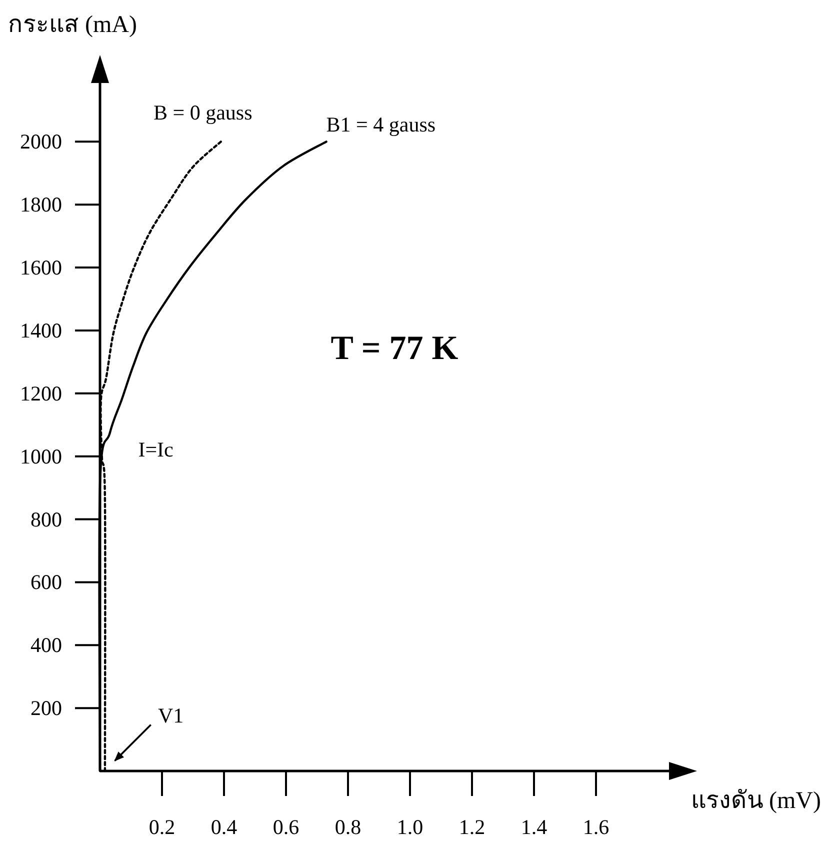  Describe the element at coordinates (286, 827) in the screenshot. I see `x-tick-label: 0.6` at that location.